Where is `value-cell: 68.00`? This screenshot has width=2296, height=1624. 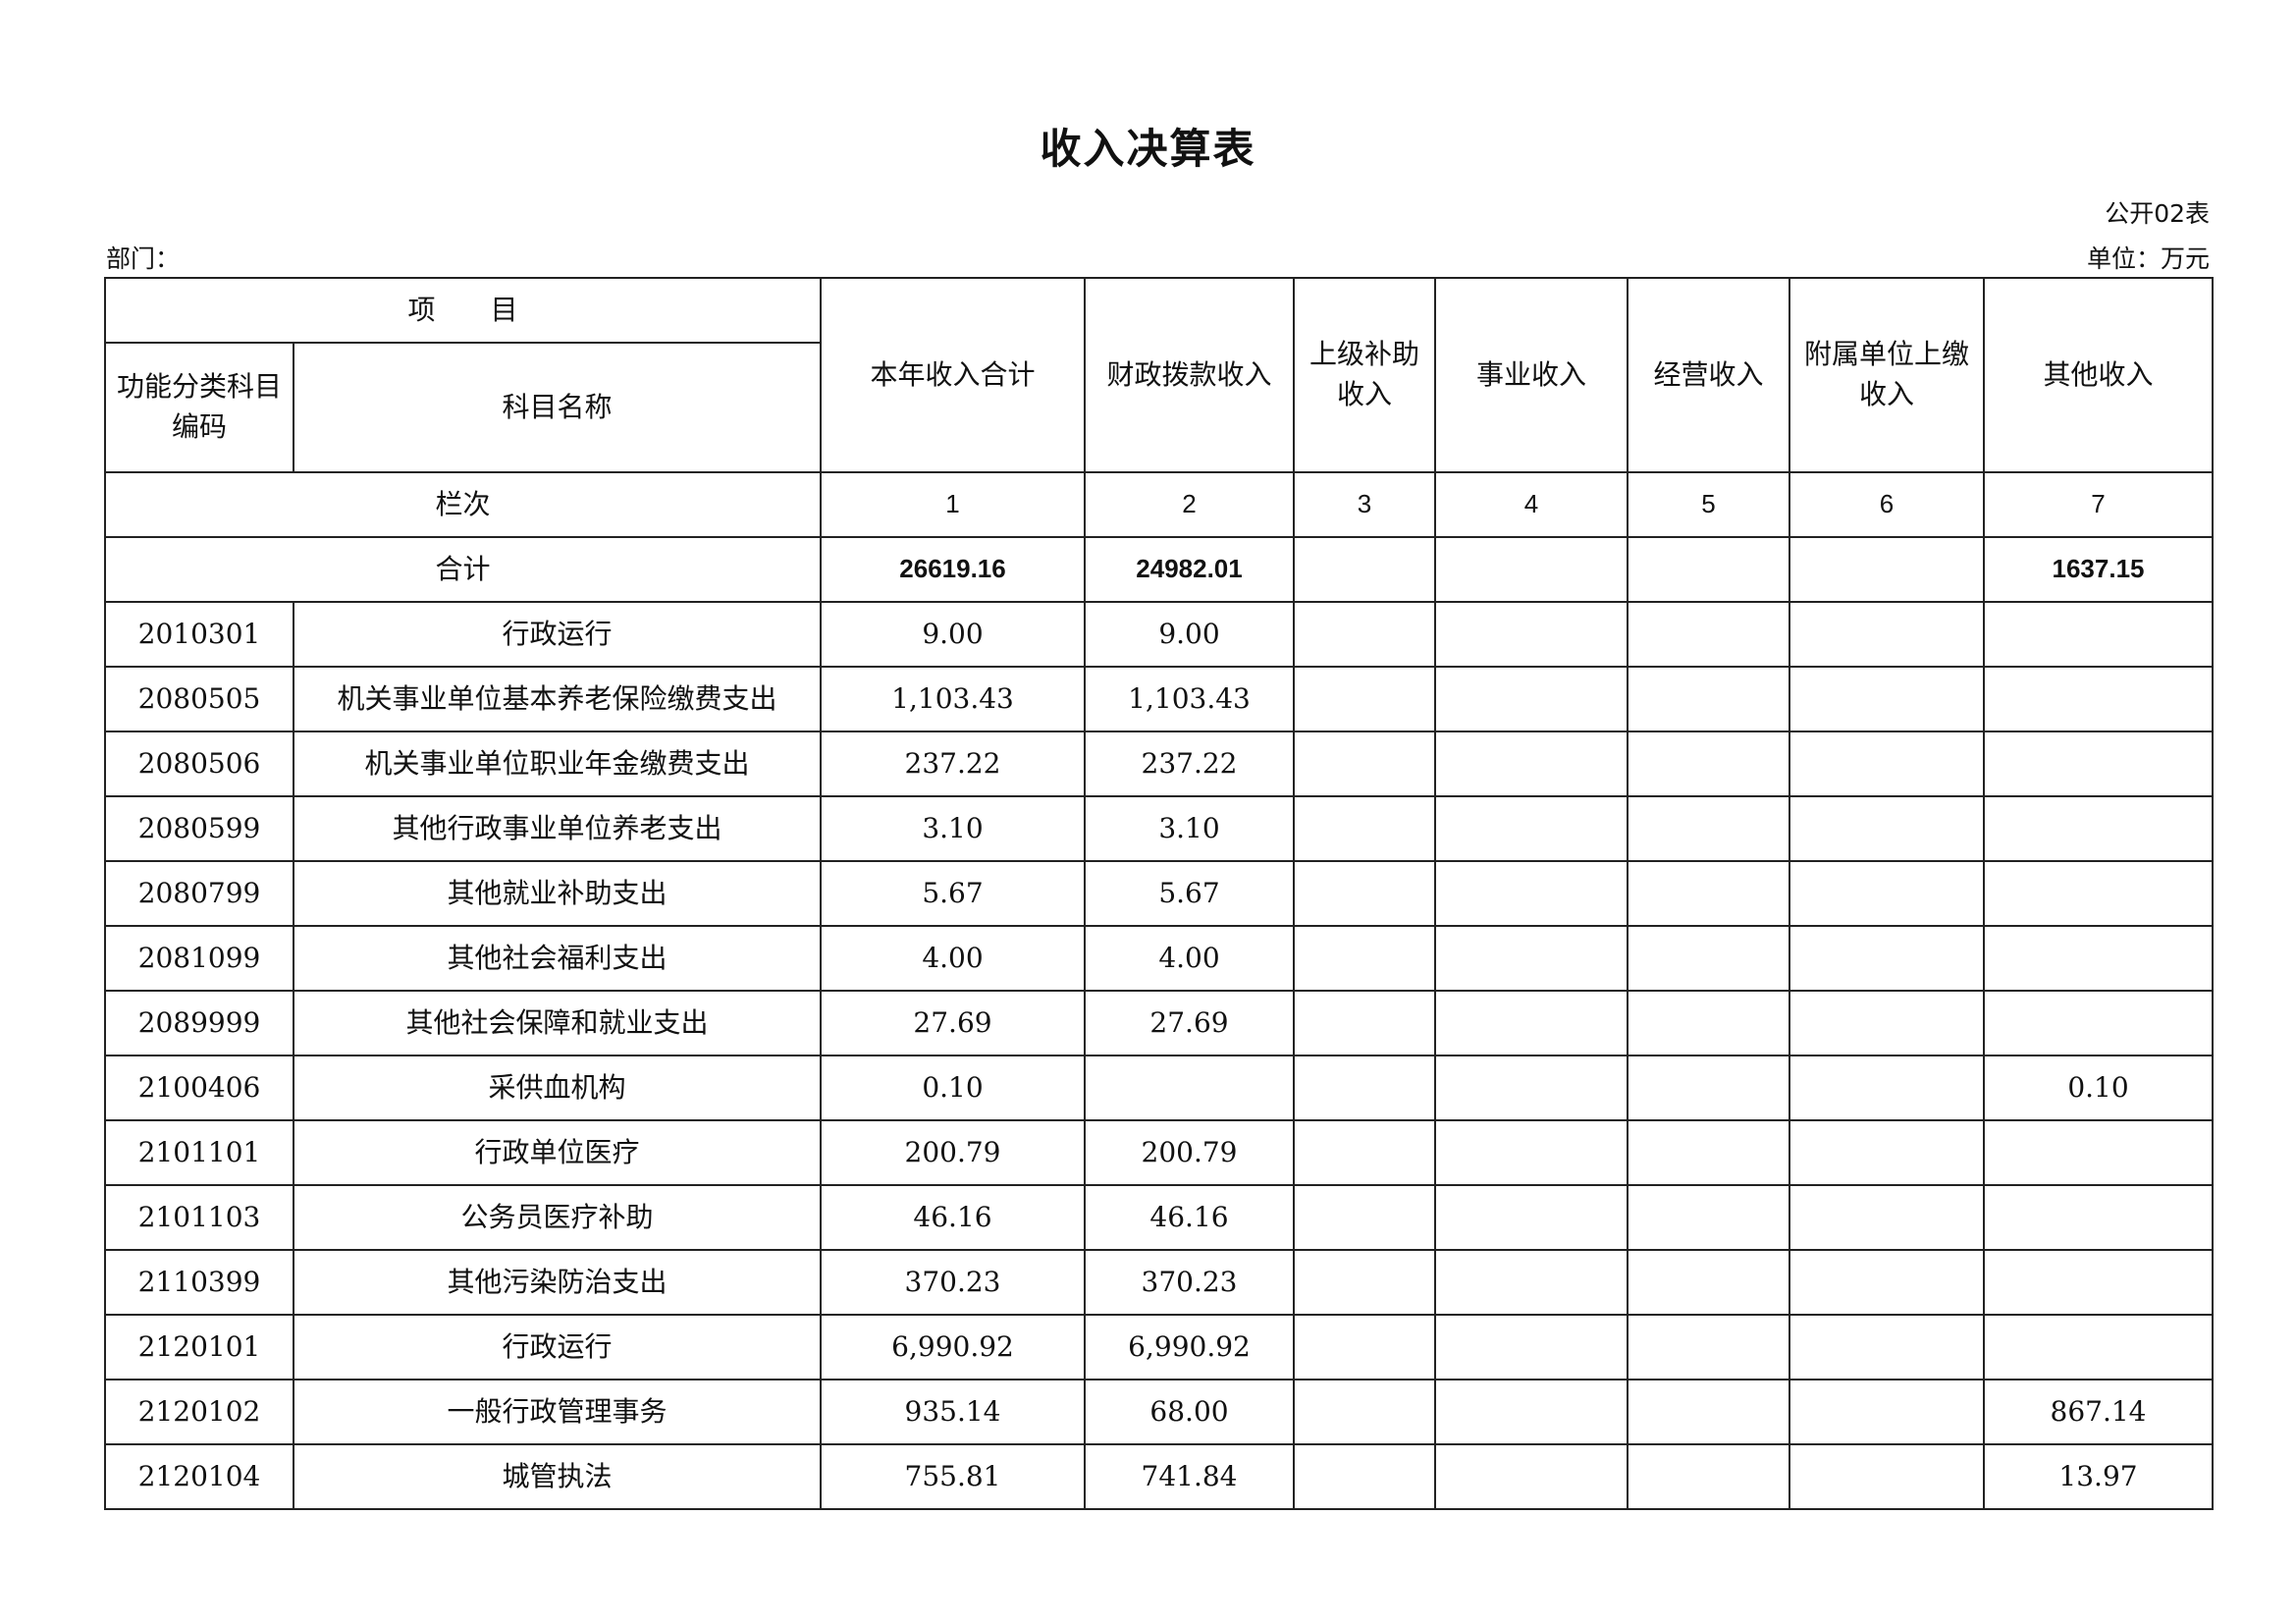
value-cell: 68.00 is located at coordinates (1190, 1412).